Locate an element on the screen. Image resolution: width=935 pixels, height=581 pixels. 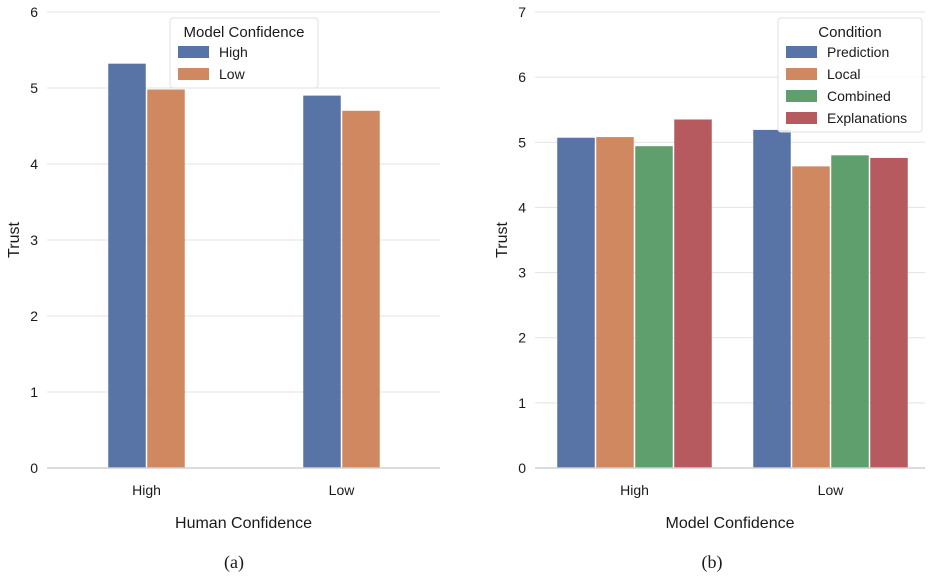
panel-b-x-axis-label: Model Confidence is located at coordinates (730, 523).